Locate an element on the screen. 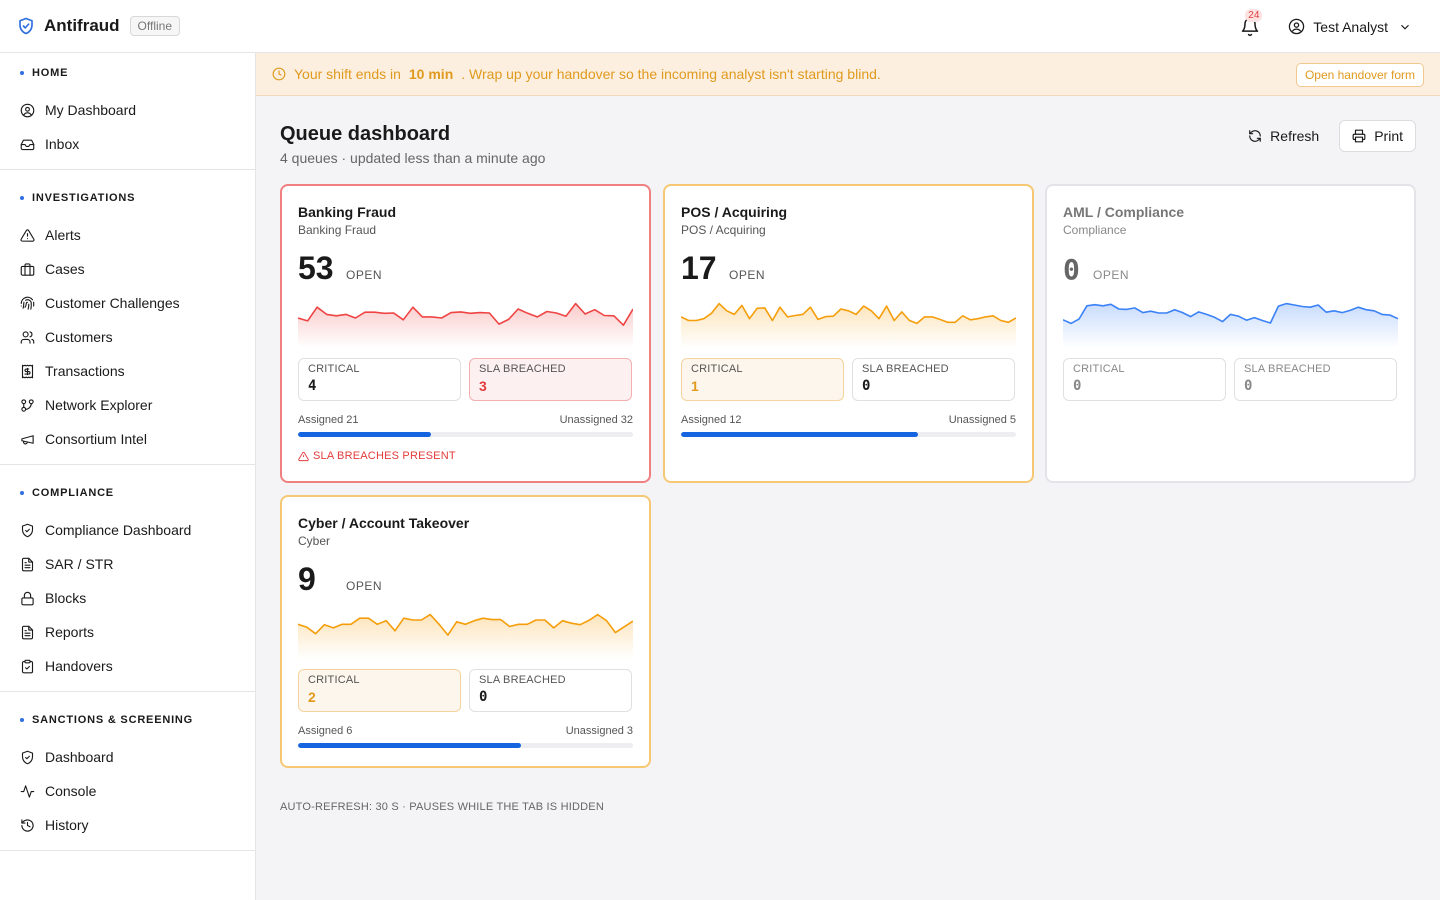  sidebar-item-blocks: Blocks is located at coordinates (127, 598).